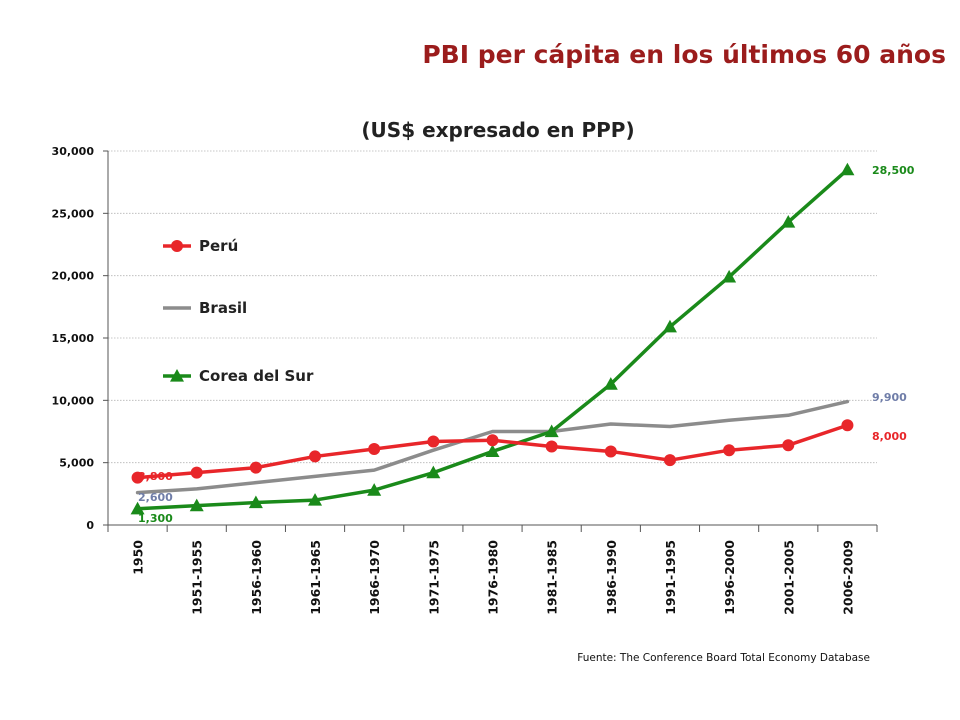 This screenshot has width=960, height=720. I want to click on series-perú, so click(492, 451).